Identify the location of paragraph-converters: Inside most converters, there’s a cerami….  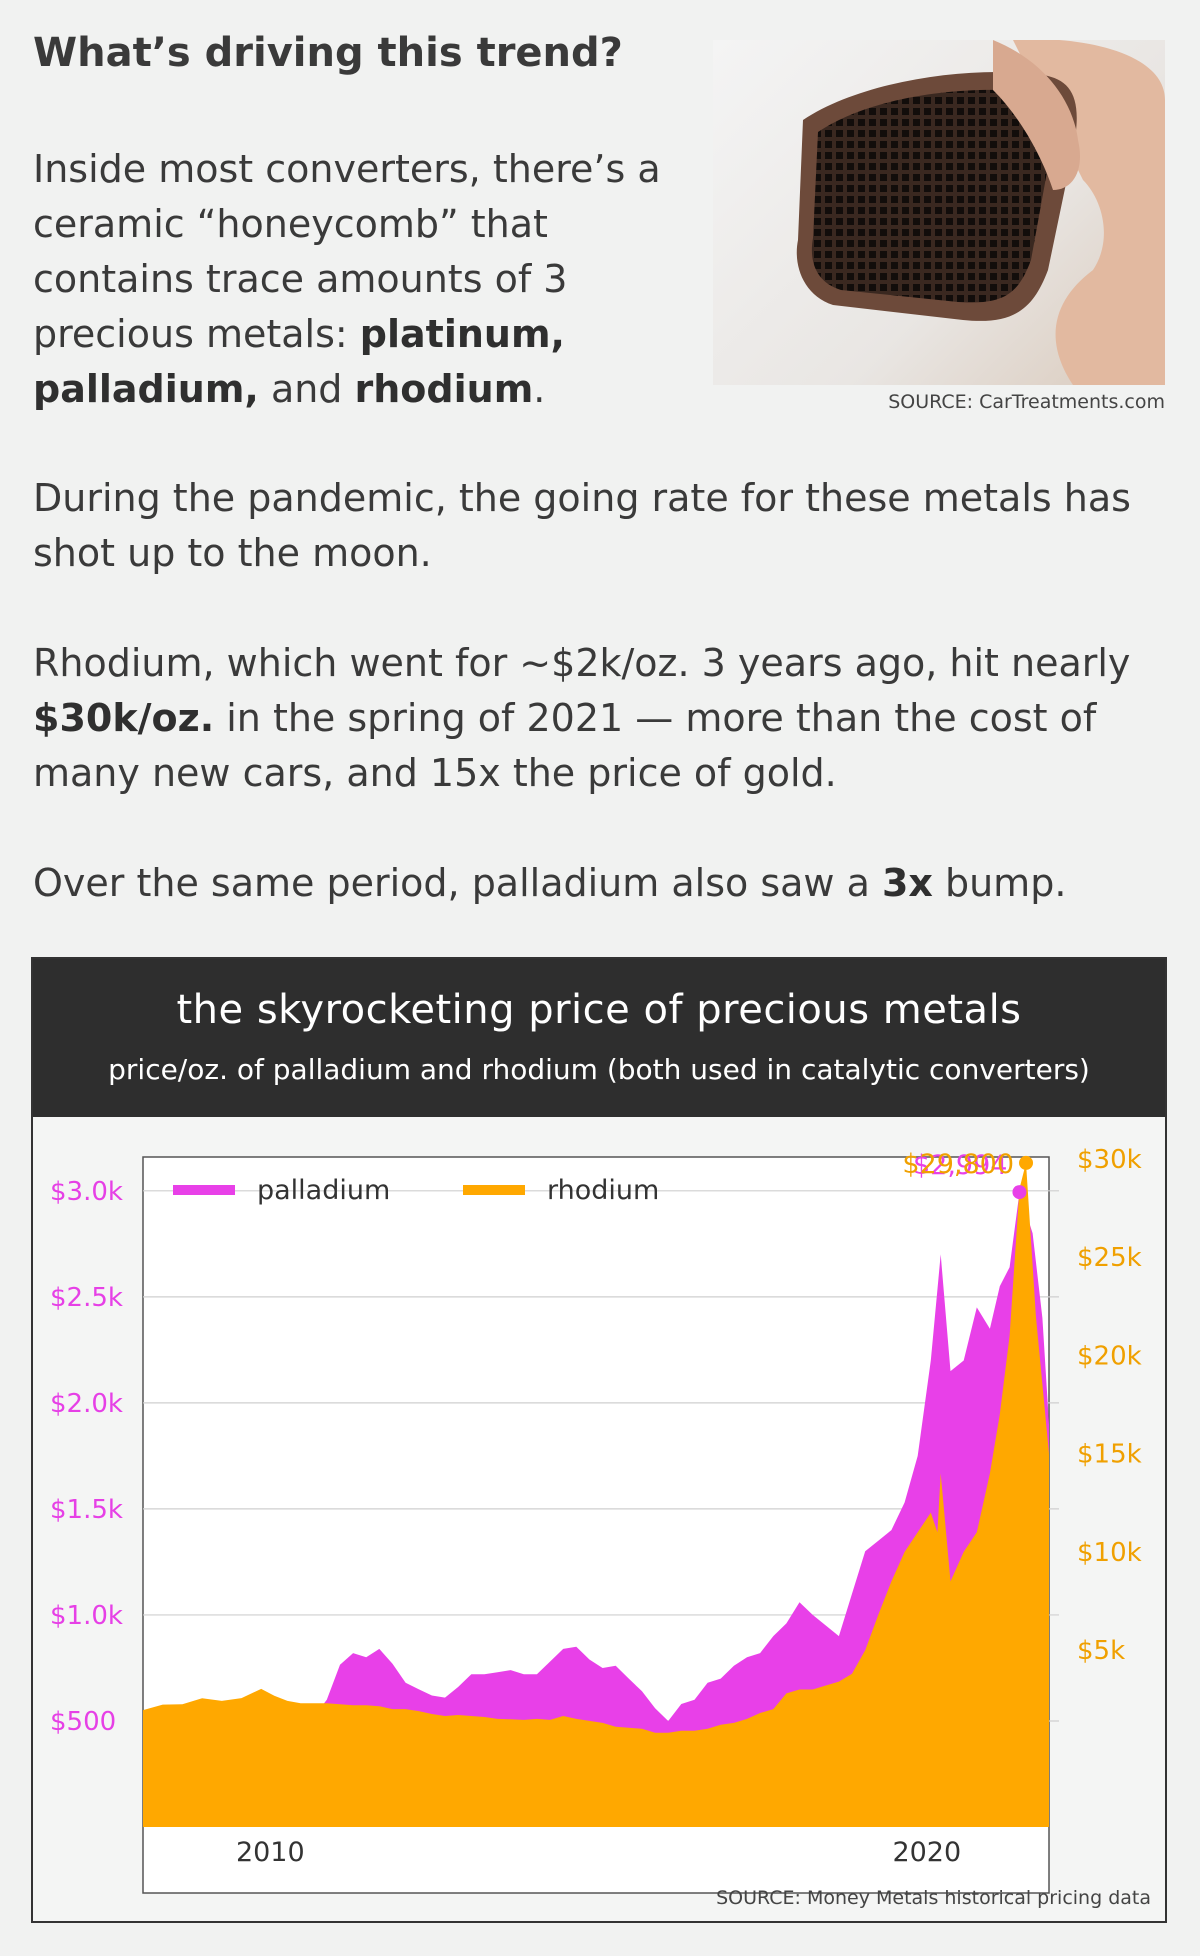
(353, 279).